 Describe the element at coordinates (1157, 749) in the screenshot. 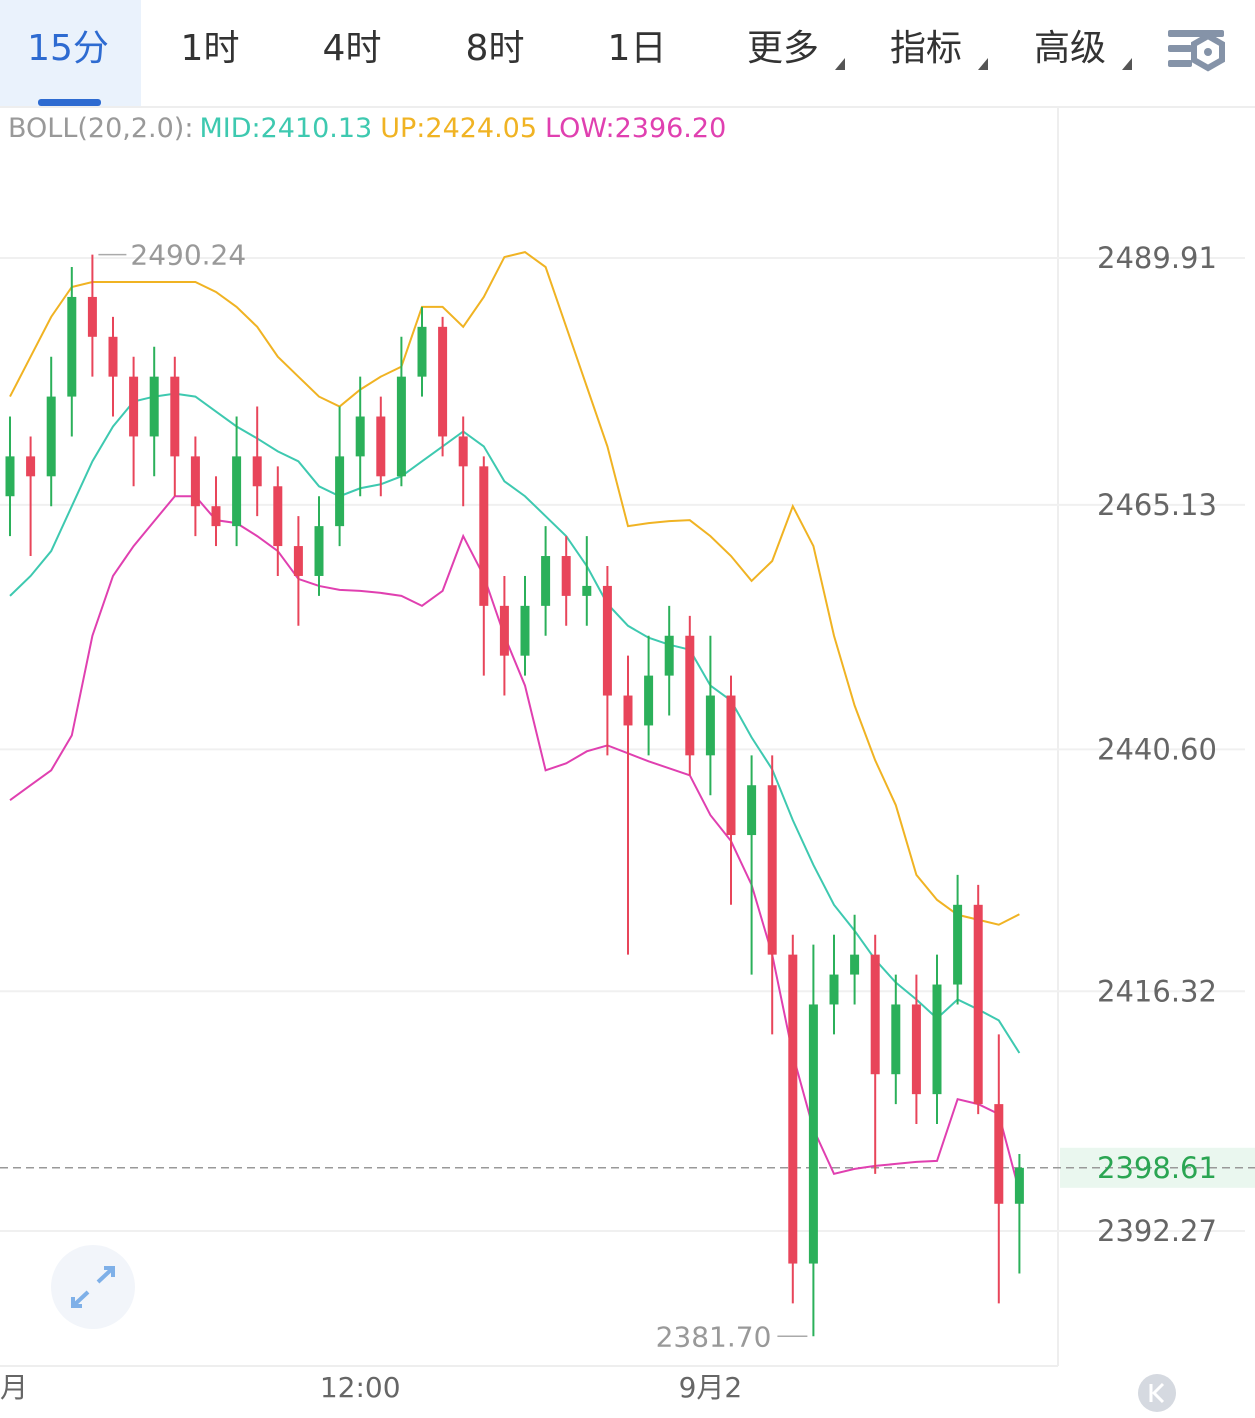

I see `y-tick-label: 2440.60` at that location.